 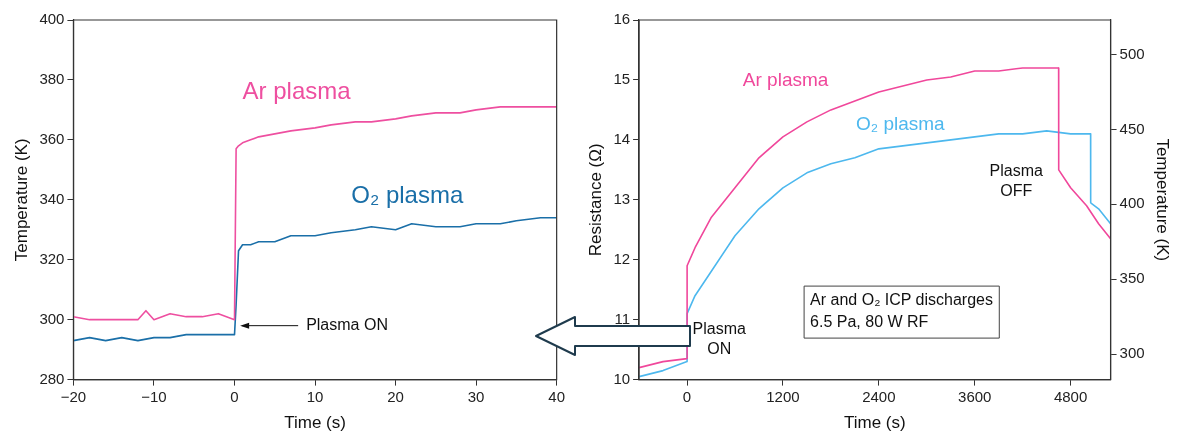 What do you see at coordinates (1132, 353) in the screenshot?
I see `y2-tick-label: 300` at bounding box center [1132, 353].